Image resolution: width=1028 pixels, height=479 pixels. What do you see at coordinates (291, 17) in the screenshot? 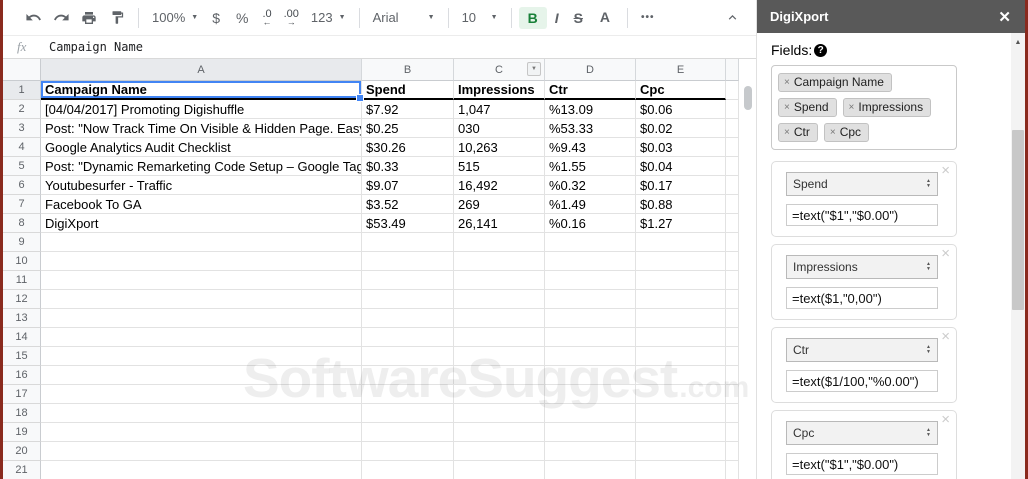
I see `increase-decimal-button: .00 →` at bounding box center [291, 17].